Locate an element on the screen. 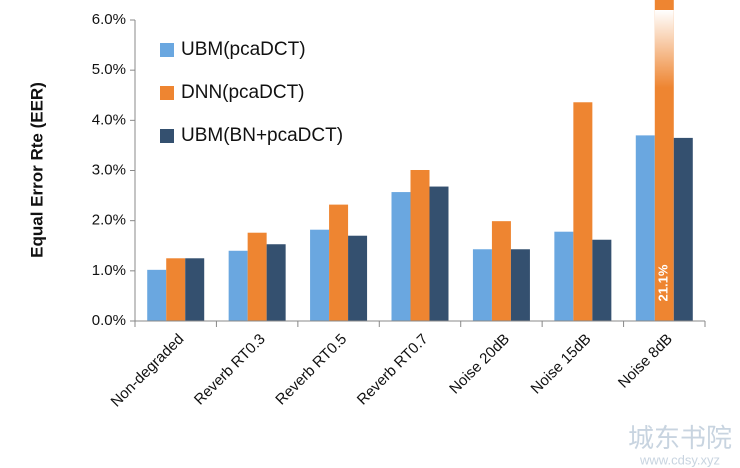 This screenshot has width=740, height=468. watermark: 城东书院 is located at coordinates (680, 438).